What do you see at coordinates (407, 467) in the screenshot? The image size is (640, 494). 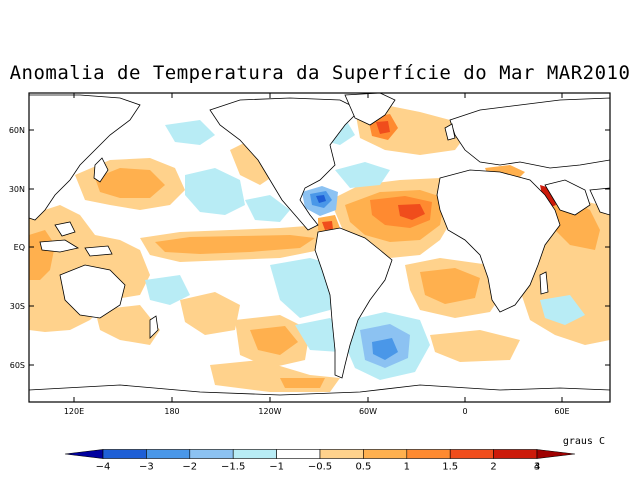 I see `colorbar-label-7: 1` at bounding box center [407, 467].